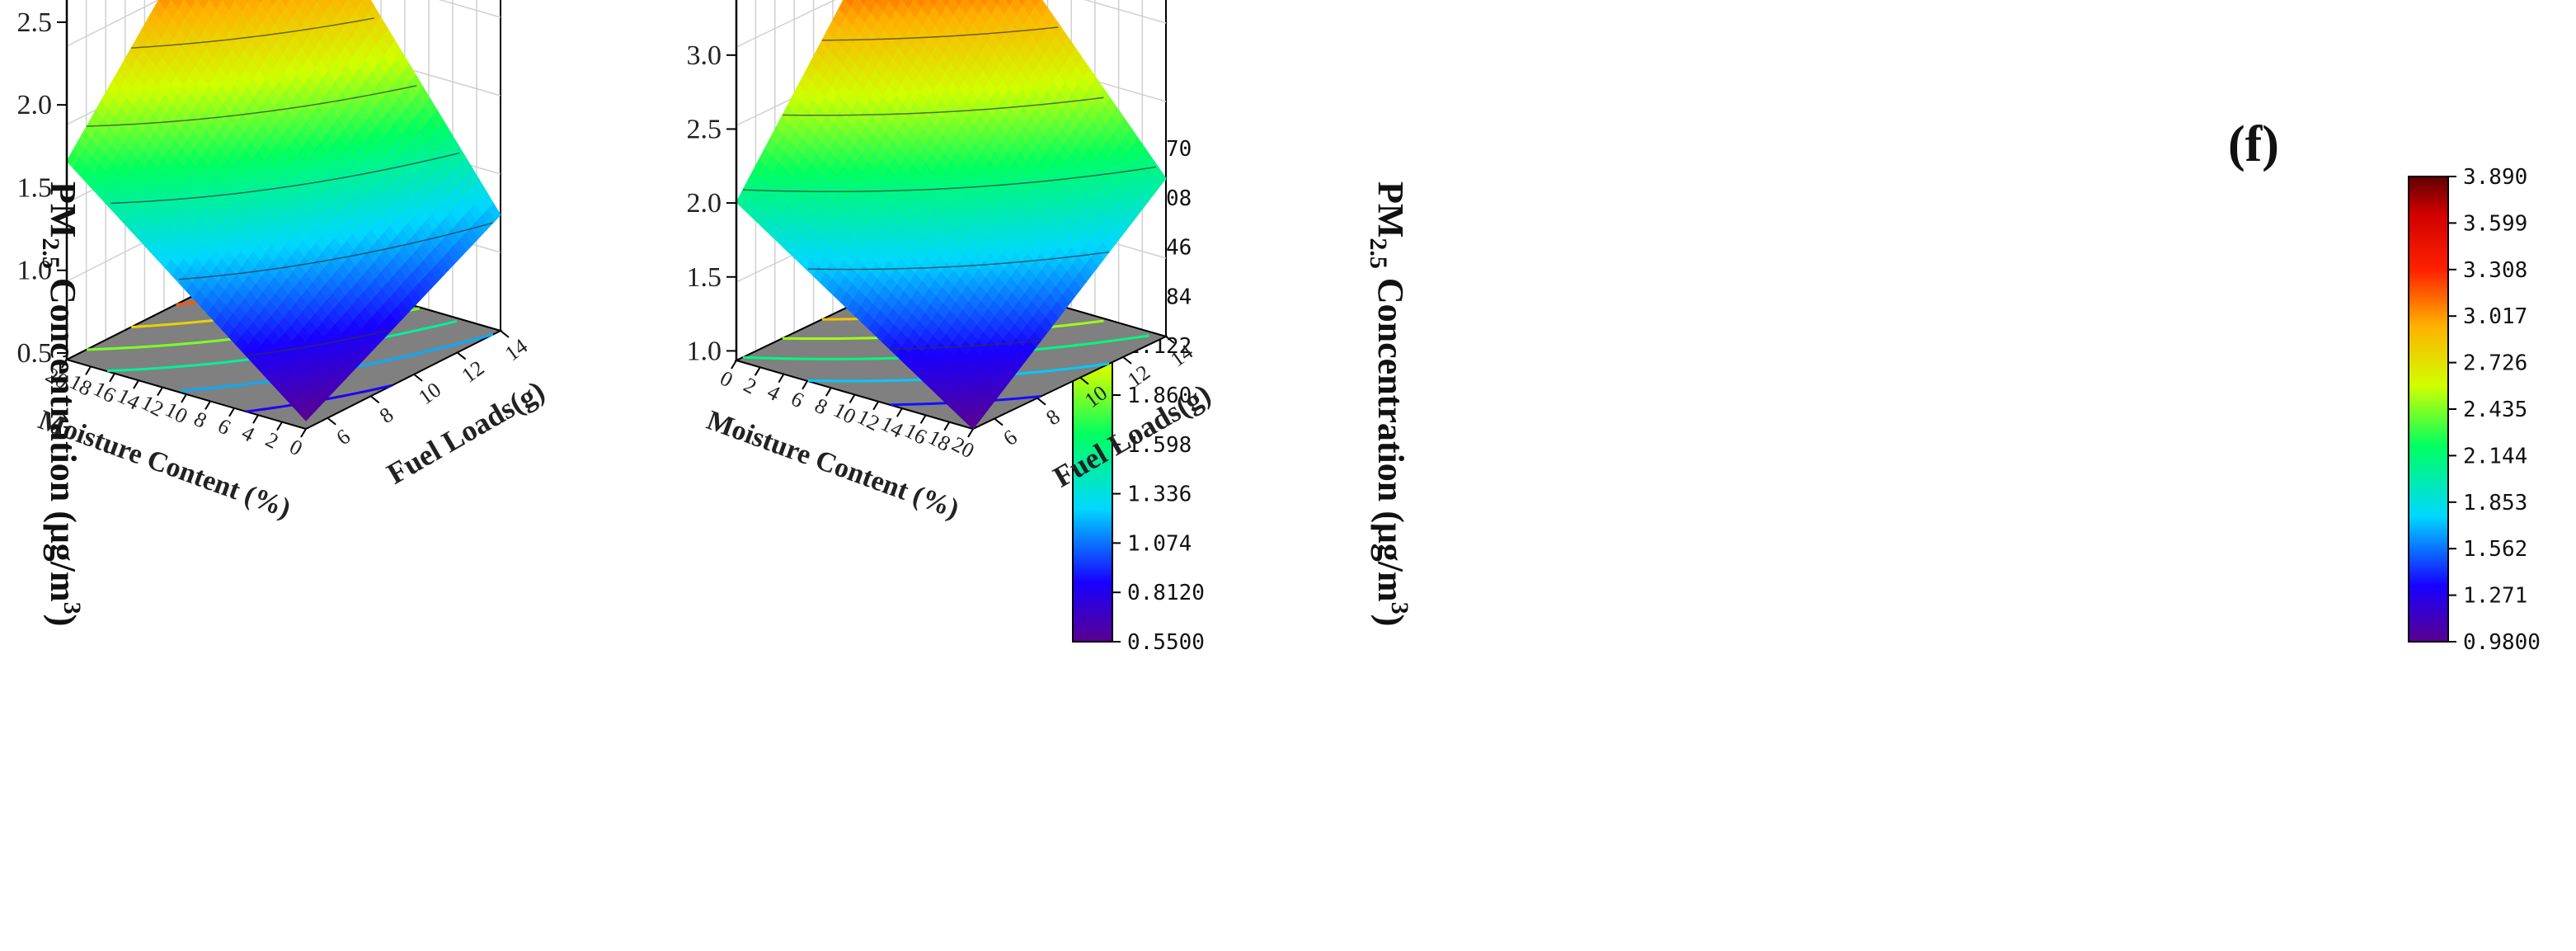  What do you see at coordinates (2428, 409) in the screenshot?
I see `colorbar` at bounding box center [2428, 409].